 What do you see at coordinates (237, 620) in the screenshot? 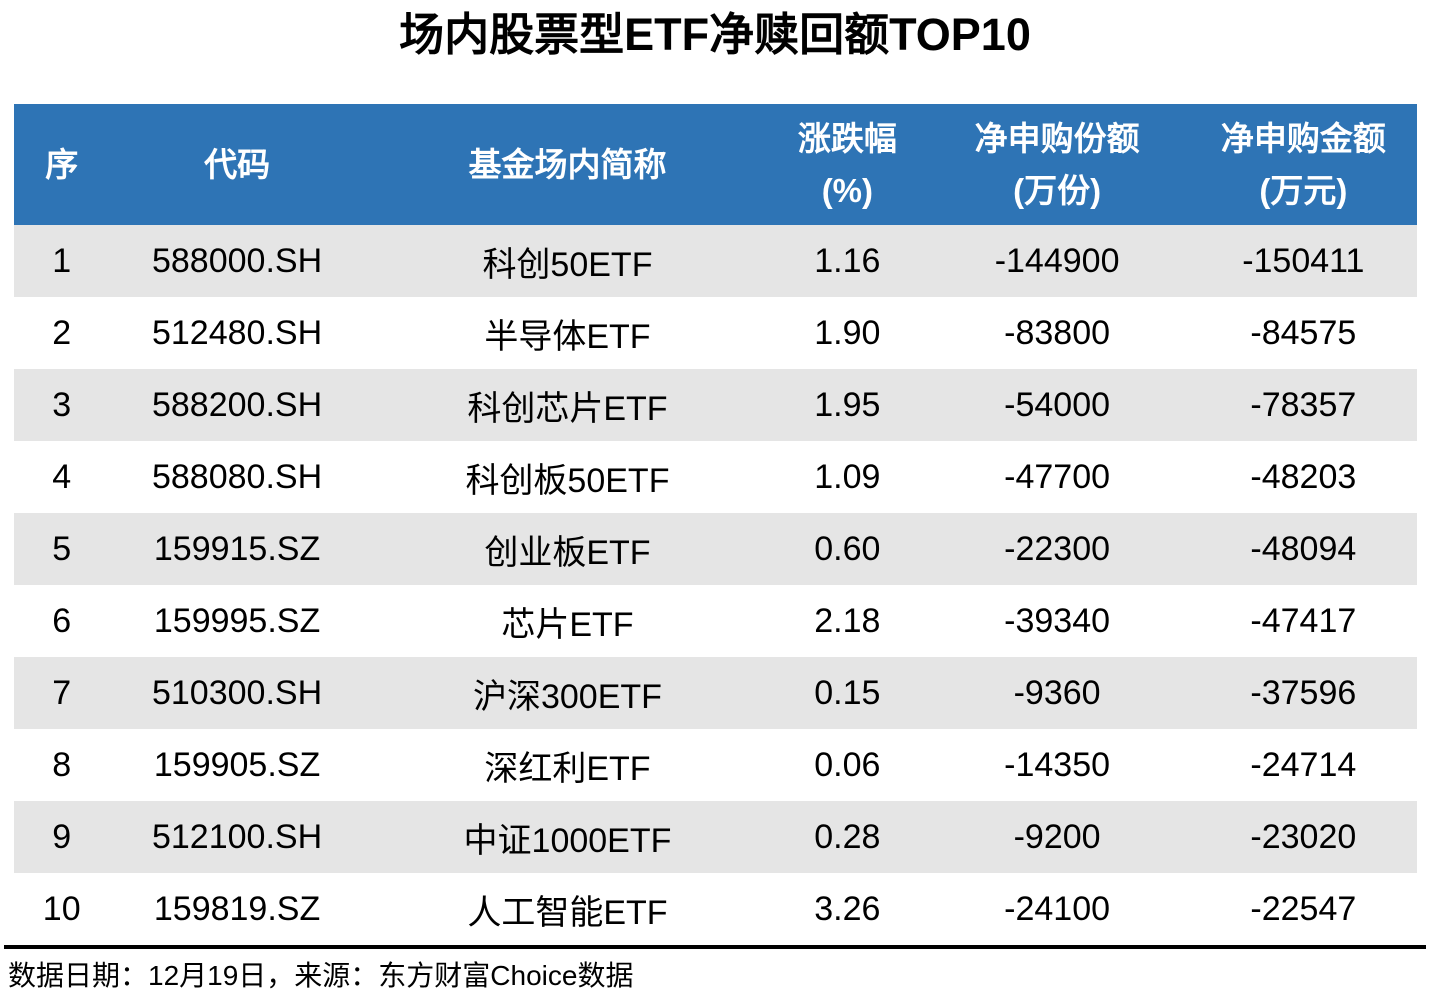
I see `cell-code: 159995.SZ` at bounding box center [237, 620].